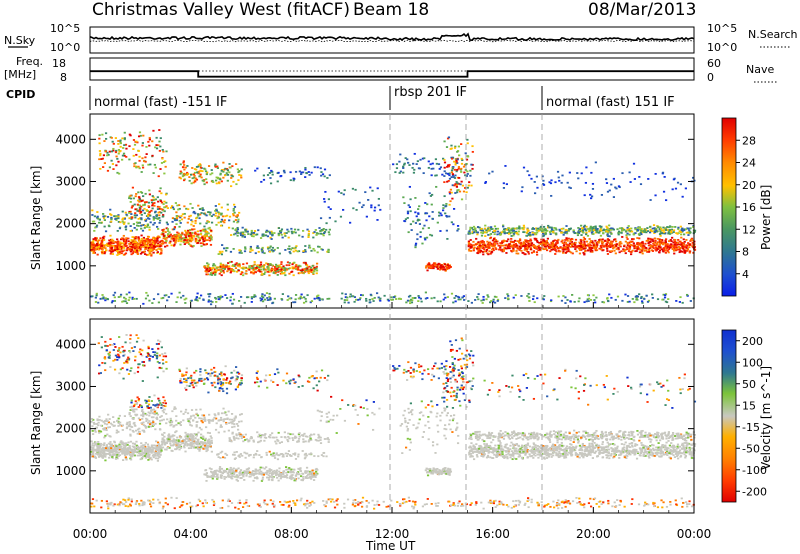  What do you see at coordinates (20, 74) in the screenshot?
I see `freq-unit-label: [MHz]` at bounding box center [20, 74].